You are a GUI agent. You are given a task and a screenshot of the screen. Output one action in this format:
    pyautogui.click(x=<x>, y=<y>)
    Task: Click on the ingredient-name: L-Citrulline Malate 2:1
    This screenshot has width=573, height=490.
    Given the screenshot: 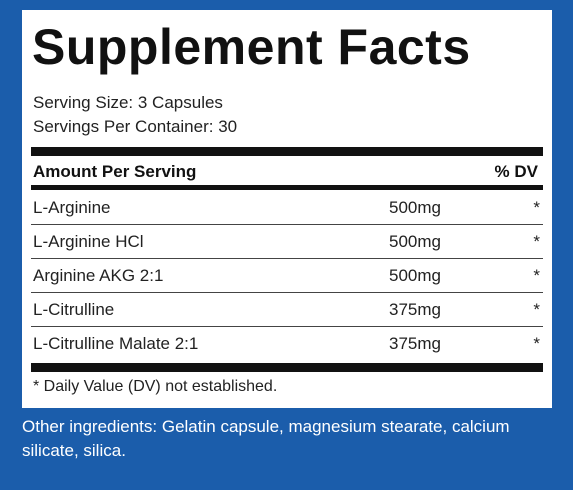 What is the action you would take?
    pyautogui.click(x=116, y=343)
    